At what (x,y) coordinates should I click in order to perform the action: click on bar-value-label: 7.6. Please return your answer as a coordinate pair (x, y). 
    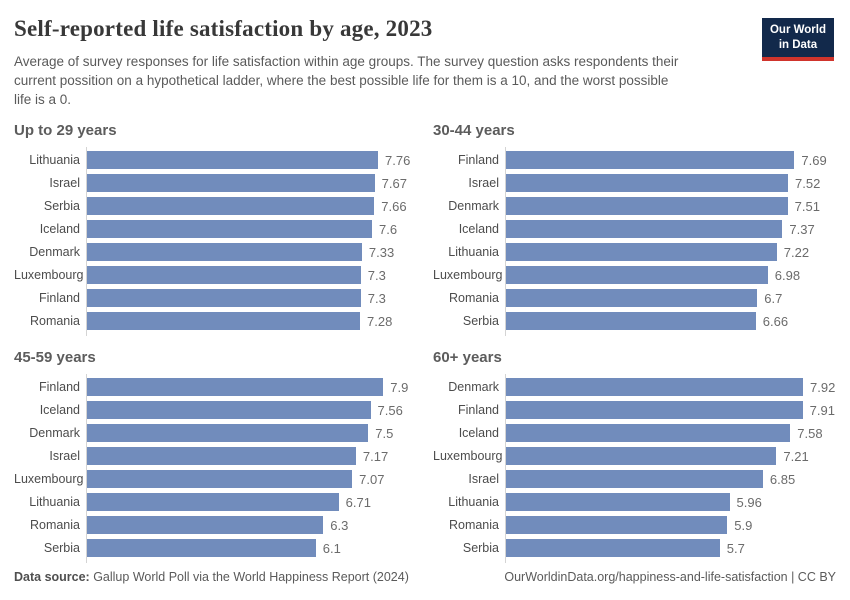
    Looking at the image, I should click on (388, 229).